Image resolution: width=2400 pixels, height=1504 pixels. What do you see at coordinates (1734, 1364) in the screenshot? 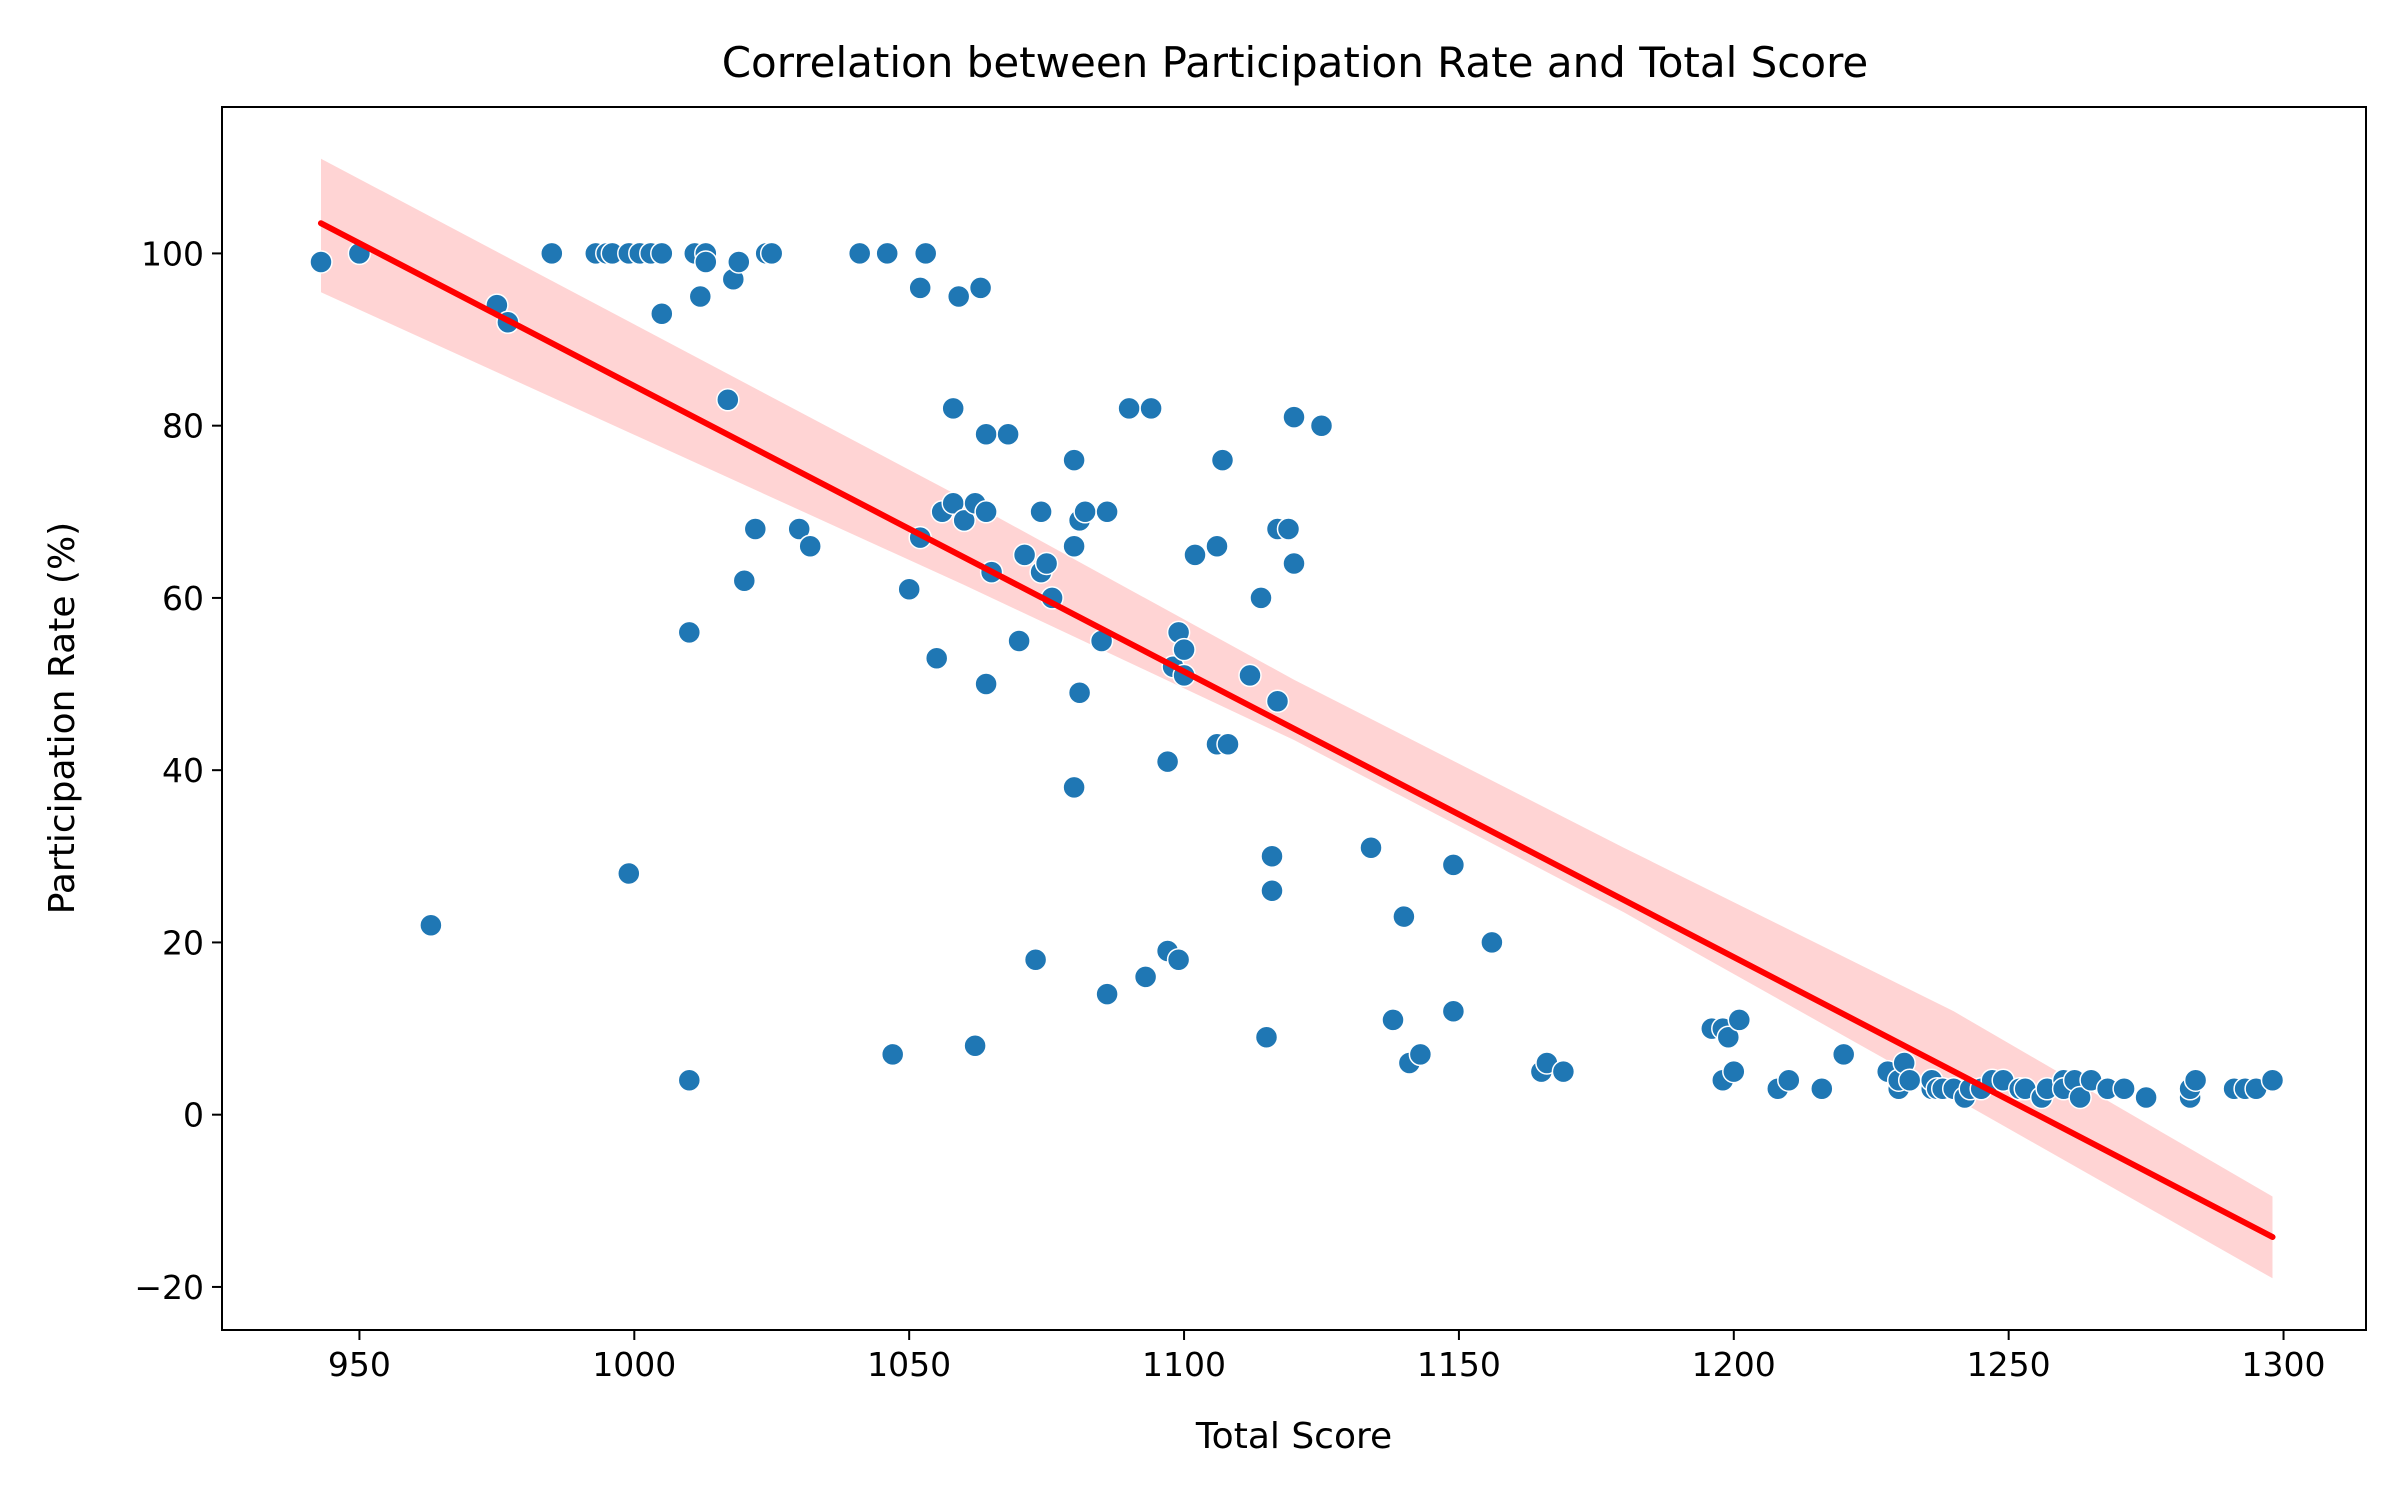
I see `x-tick-label-1200: 1200` at bounding box center [1734, 1364].